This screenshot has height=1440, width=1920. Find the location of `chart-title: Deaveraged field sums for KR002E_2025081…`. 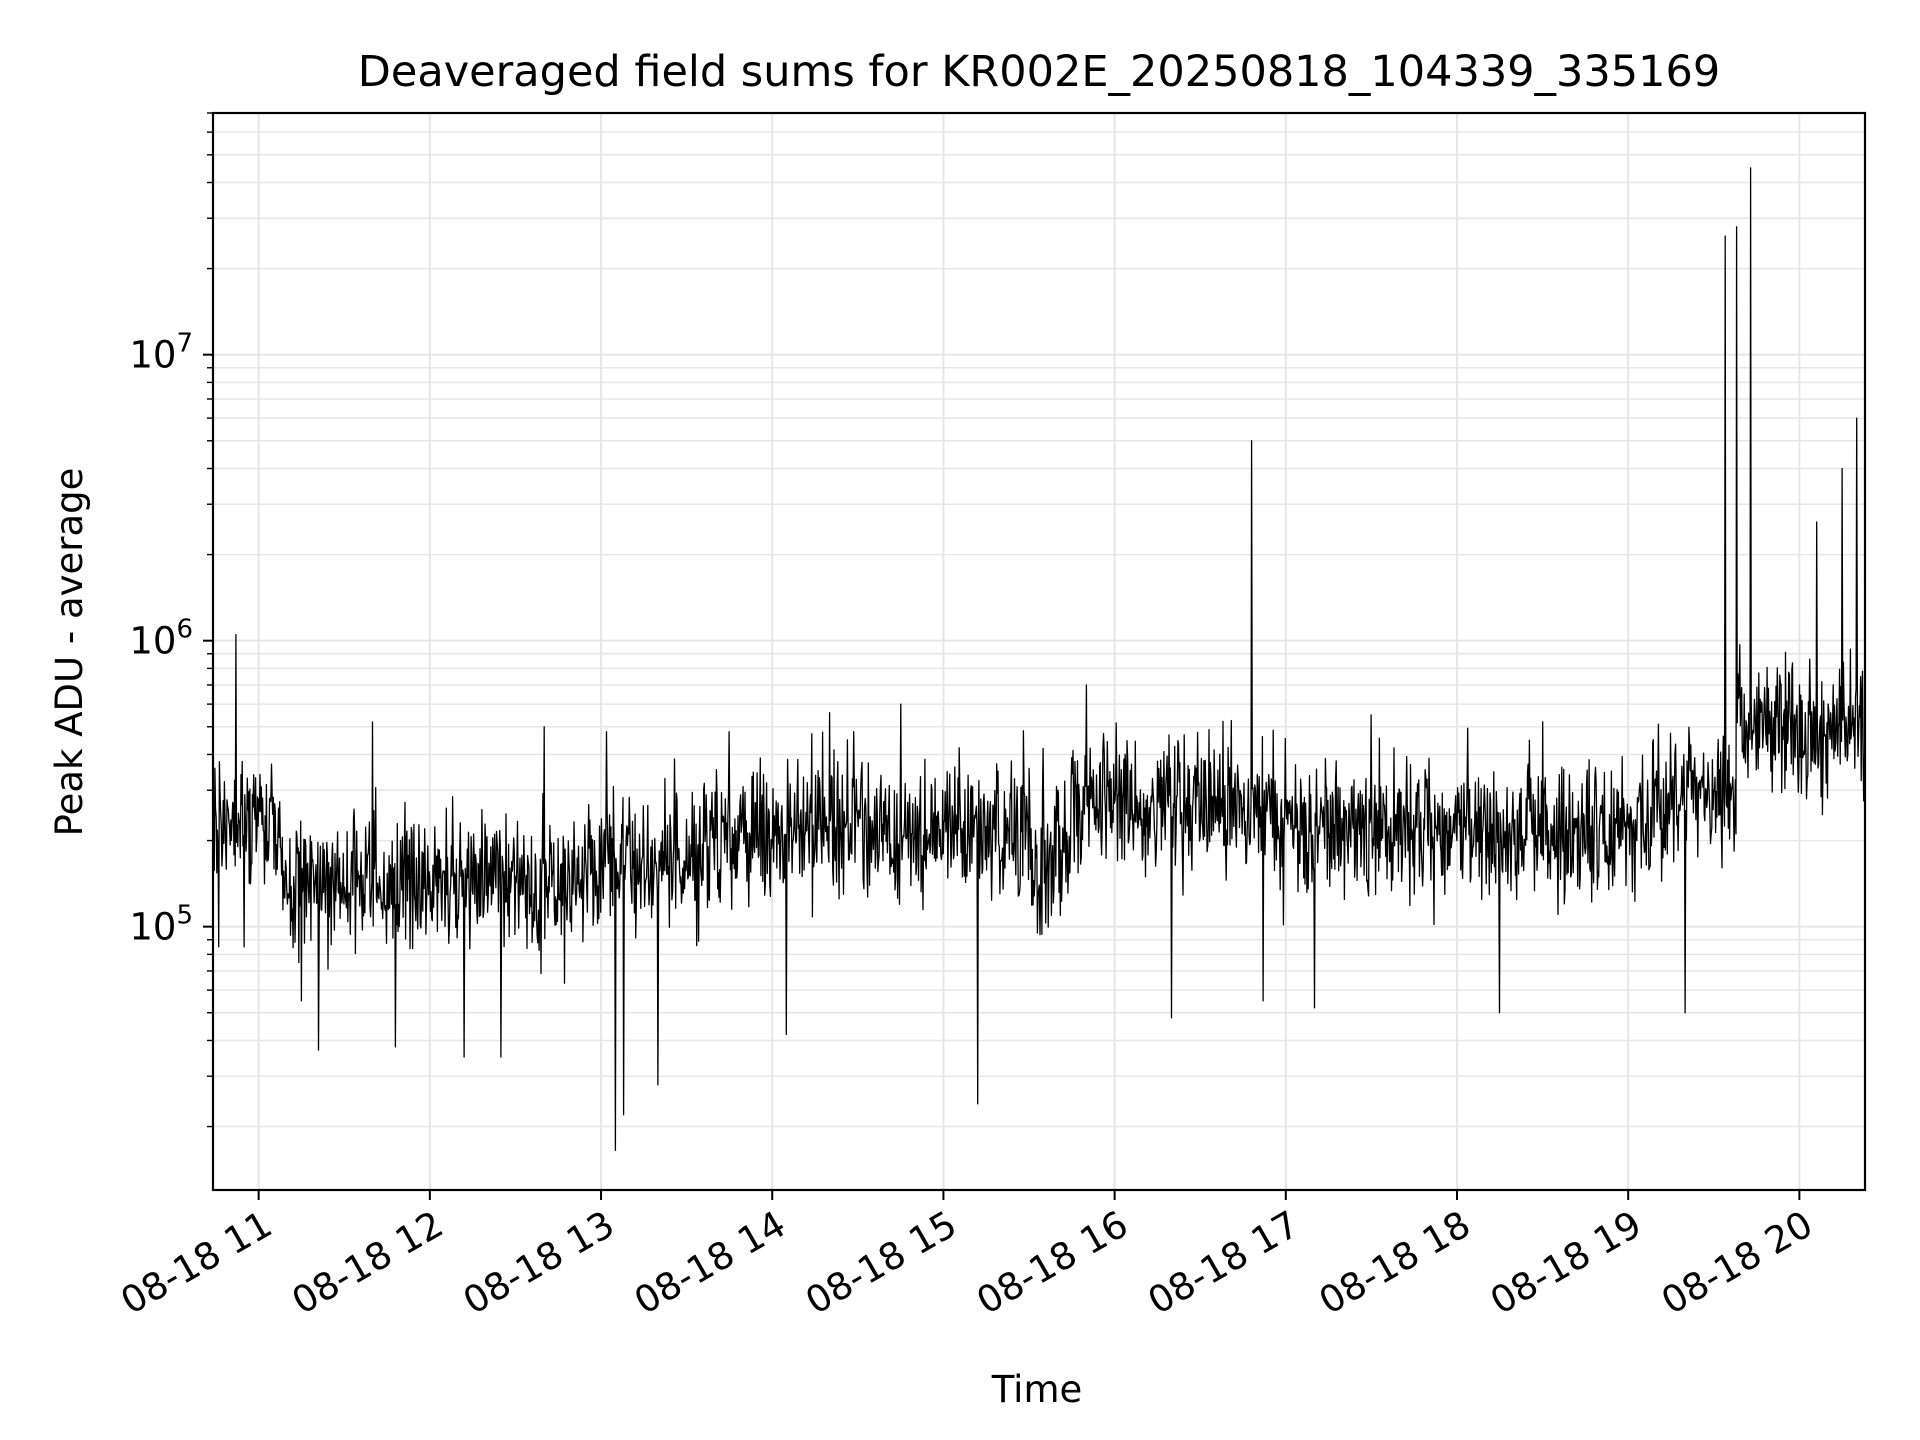

chart-title: Deaveraged field sums for KR002E_2025081… is located at coordinates (1039, 72).